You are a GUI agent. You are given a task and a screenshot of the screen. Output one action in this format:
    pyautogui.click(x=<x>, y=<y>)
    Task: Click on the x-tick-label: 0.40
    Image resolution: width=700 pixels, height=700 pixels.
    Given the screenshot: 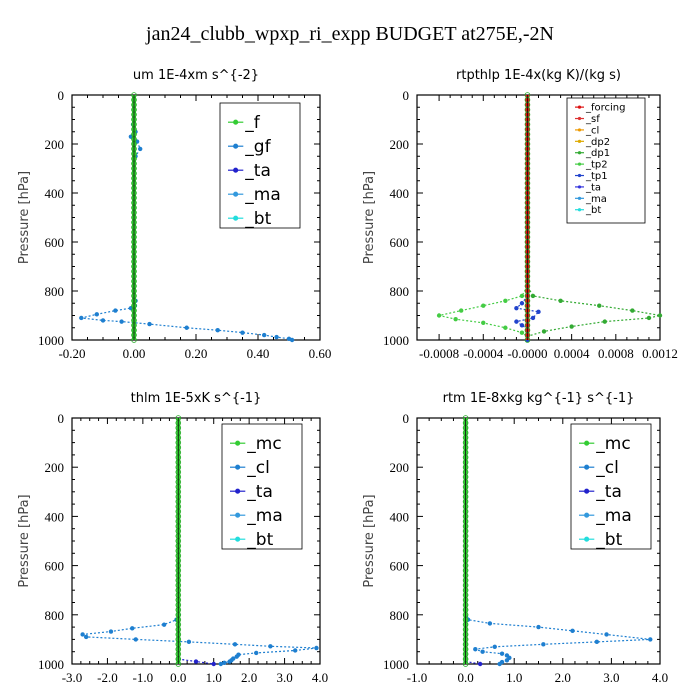 What is the action you would take?
    pyautogui.click(x=258, y=353)
    